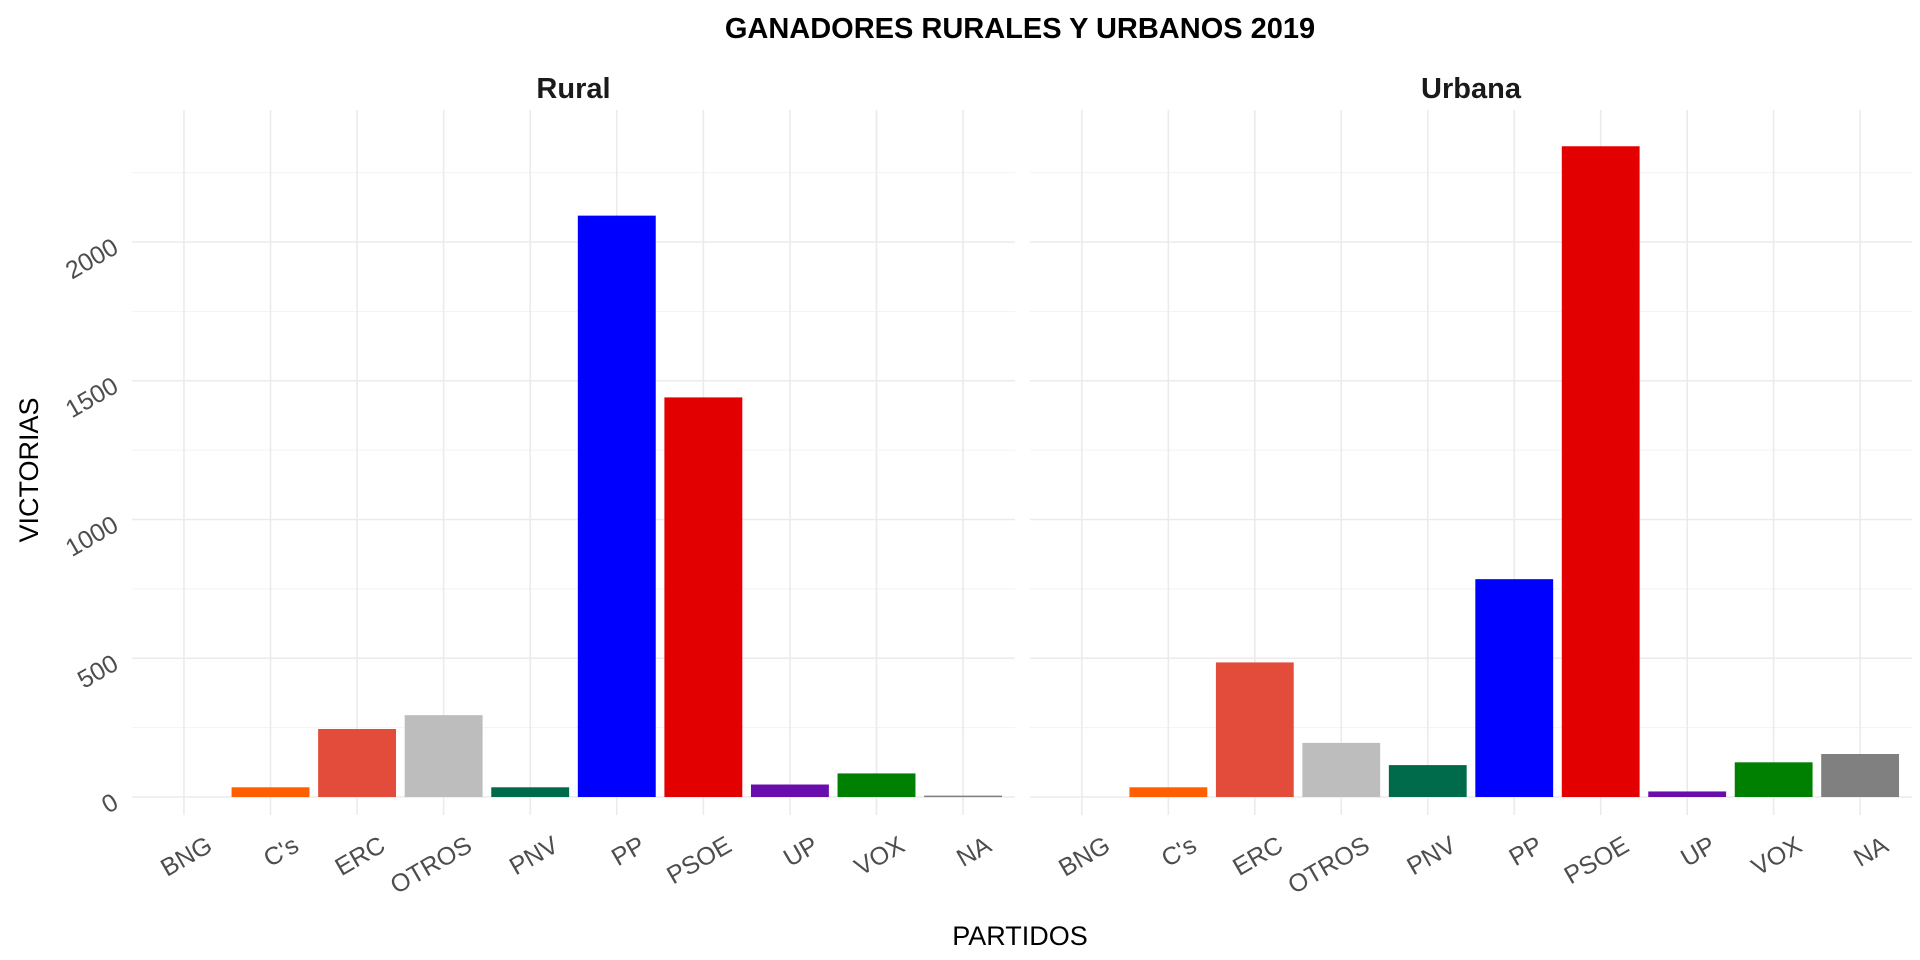  What do you see at coordinates (92, 259) in the screenshot?
I see `y-tick-label: 2000` at bounding box center [92, 259].